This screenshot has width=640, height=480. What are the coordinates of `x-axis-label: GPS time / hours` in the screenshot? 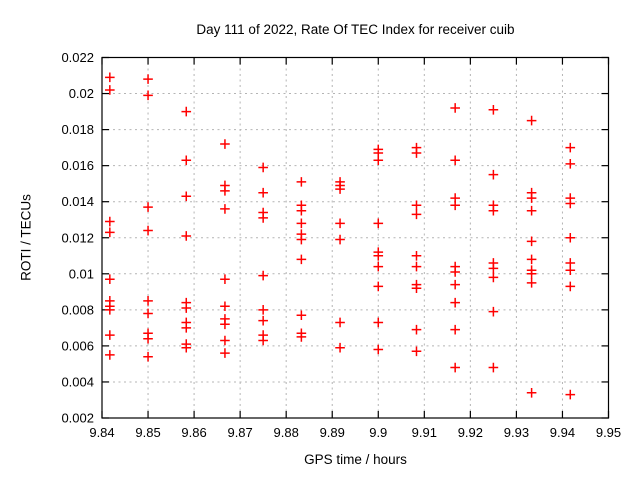 It's located at (355, 459).